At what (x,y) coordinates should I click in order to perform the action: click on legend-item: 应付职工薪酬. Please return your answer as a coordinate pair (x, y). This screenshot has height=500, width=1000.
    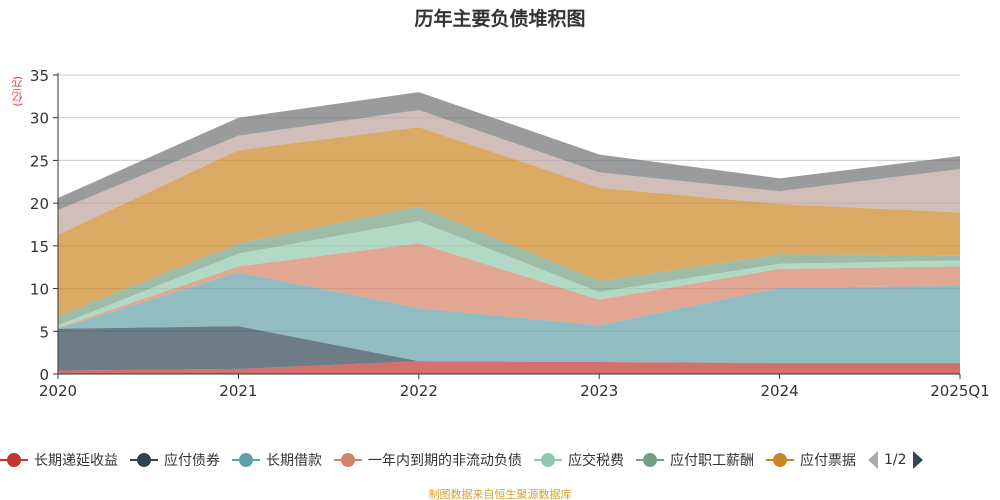
    Looking at the image, I should click on (695, 460).